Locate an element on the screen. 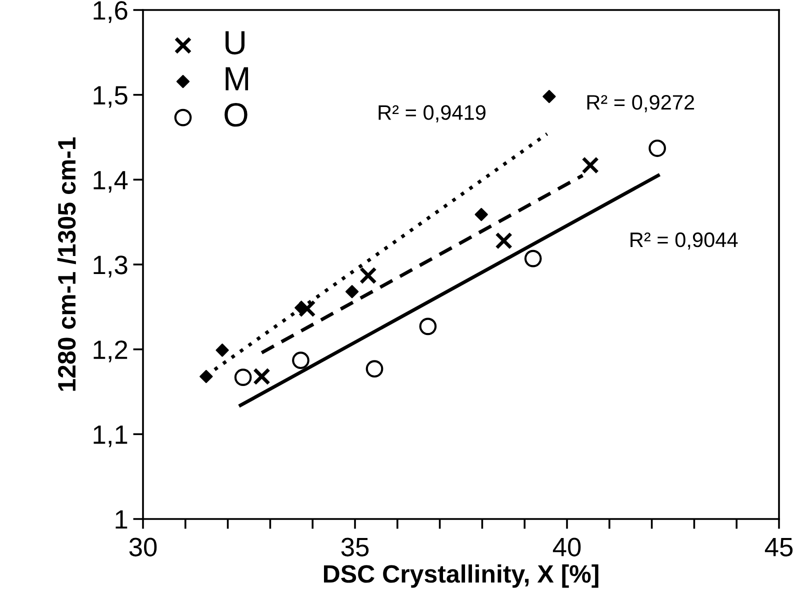 The image size is (810, 602). annotation: R² = 0,9044 is located at coordinates (684, 241).